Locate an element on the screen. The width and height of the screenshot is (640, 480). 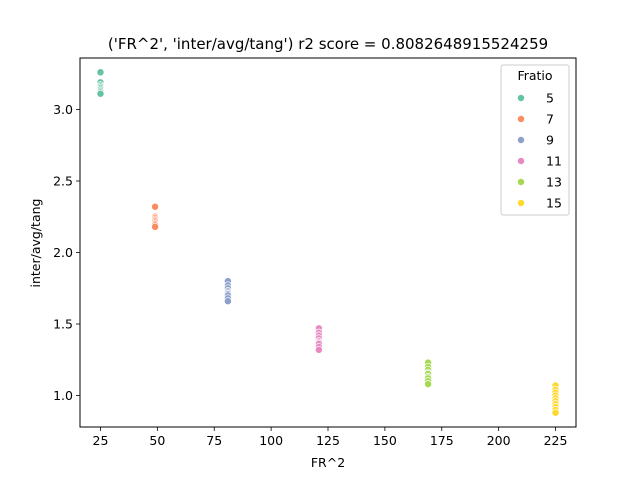
y-axis-ticks: 1.0 1.5 2.0 2.5 3.0 is located at coordinates (66, 252).